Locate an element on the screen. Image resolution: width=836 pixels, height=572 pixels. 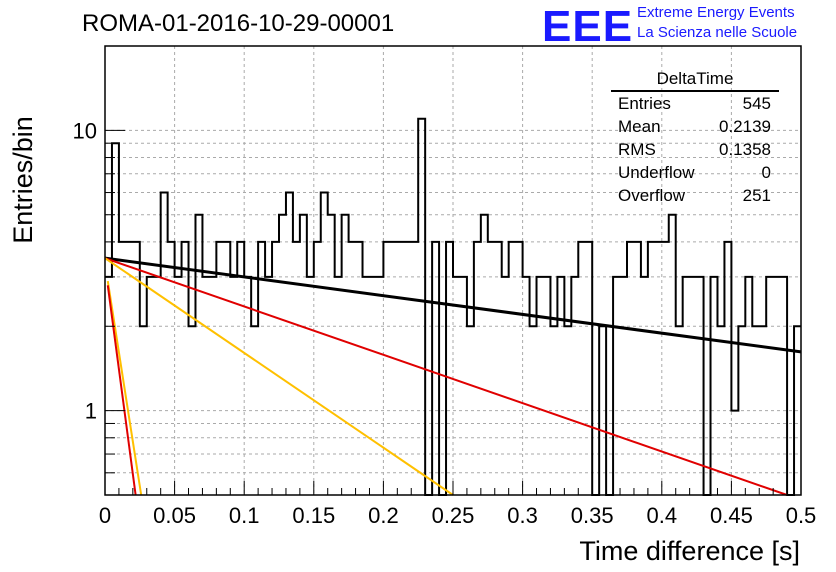
stats-label: RMS is located at coordinates (637, 149).